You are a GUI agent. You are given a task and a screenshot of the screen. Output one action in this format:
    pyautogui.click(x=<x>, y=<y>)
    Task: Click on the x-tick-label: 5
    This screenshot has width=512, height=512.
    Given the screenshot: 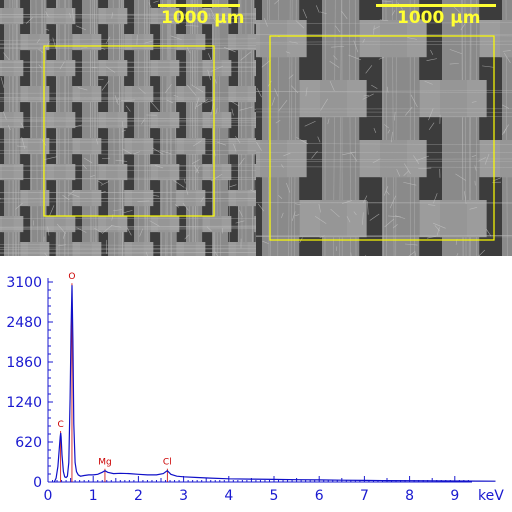 What is the action you would take?
    pyautogui.click(x=274, y=496)
    